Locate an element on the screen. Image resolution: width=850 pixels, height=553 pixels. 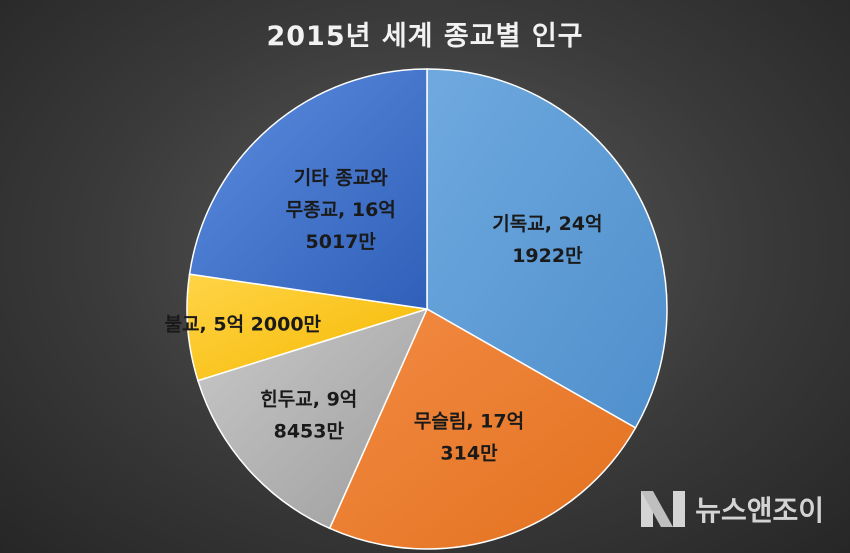
slice-label-1: 무슬림, 17억 314만 is located at coordinates (469, 438).